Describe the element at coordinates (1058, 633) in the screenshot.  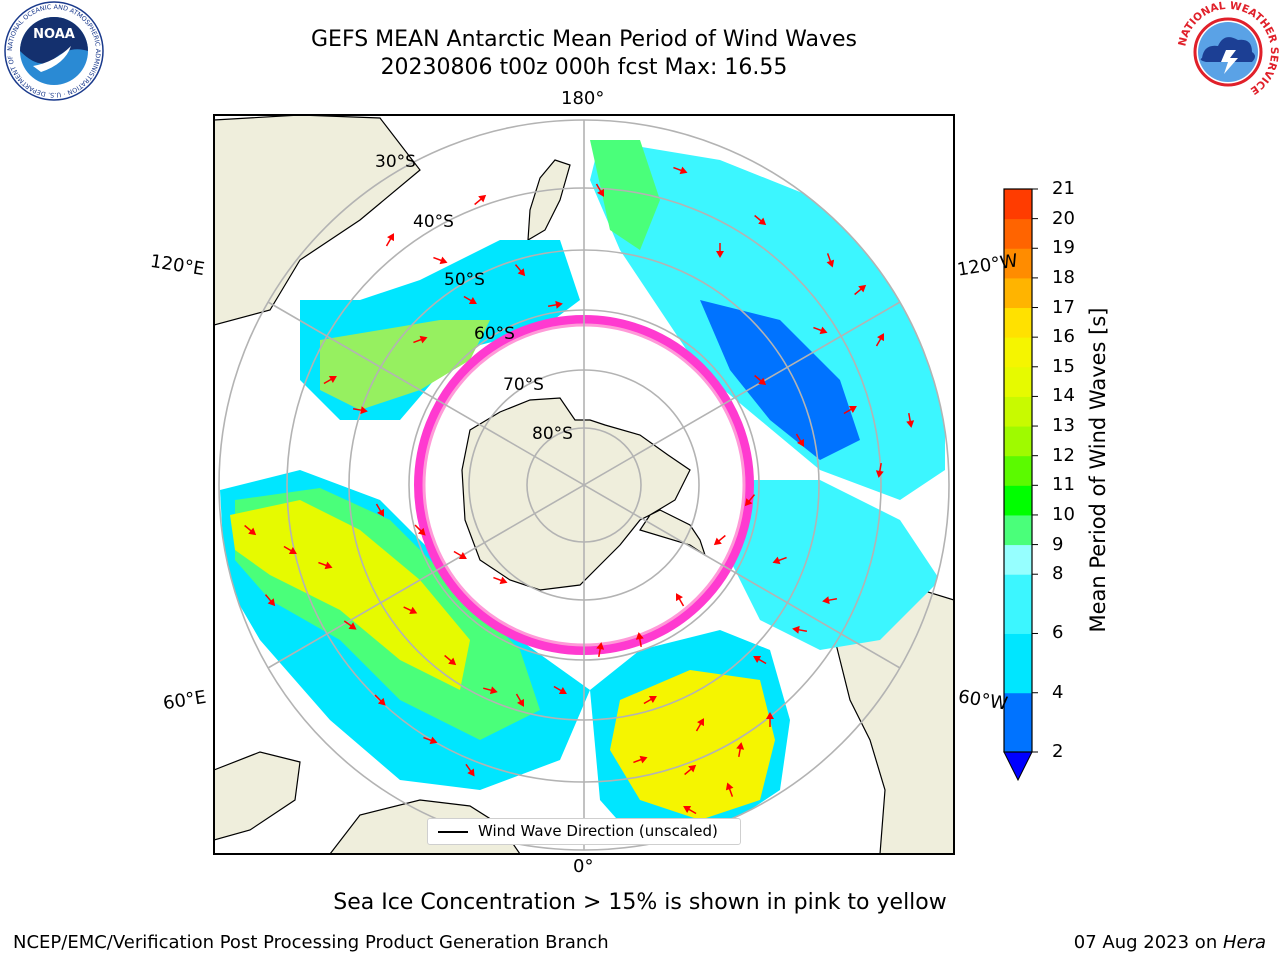
I see `colorbar-tick-label: 6` at that location.